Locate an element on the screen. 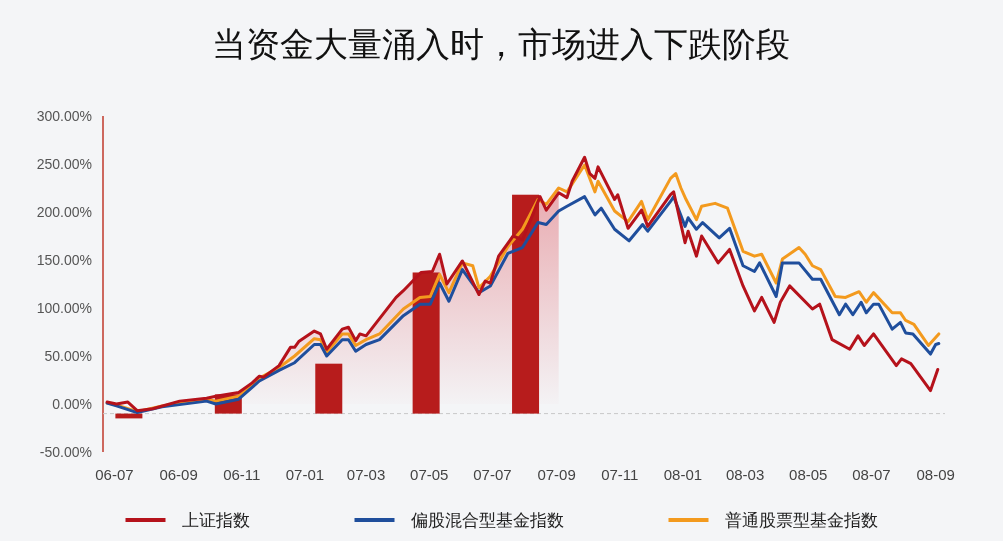 This screenshot has width=1003, height=541. y-tick-label: 150.00% is located at coordinates (64, 260).